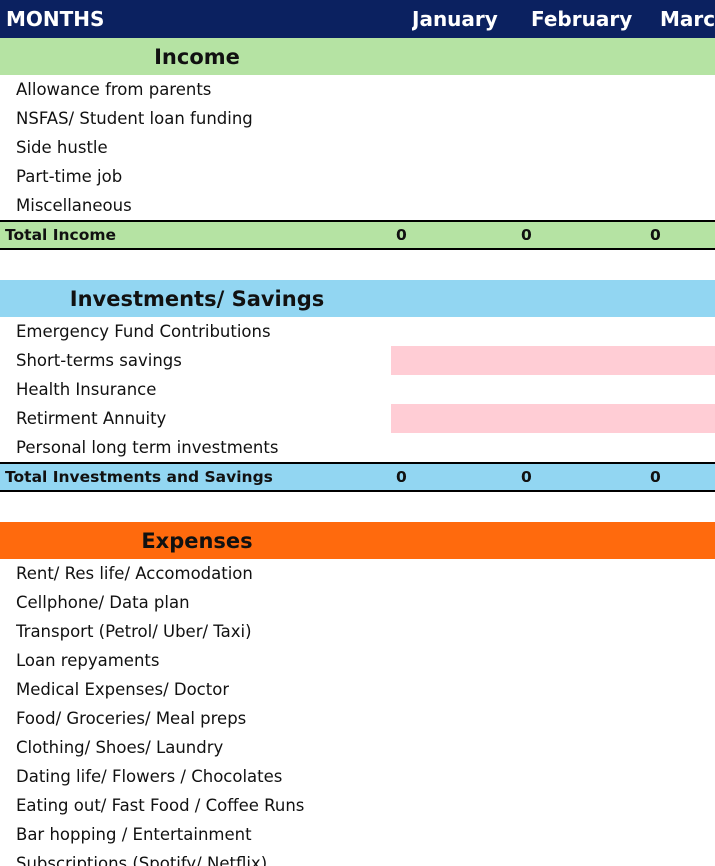 Image resolution: width=715 pixels, height=866 pixels. I want to click on item-label: Medical Expenses/ Doctor, so click(123, 689).